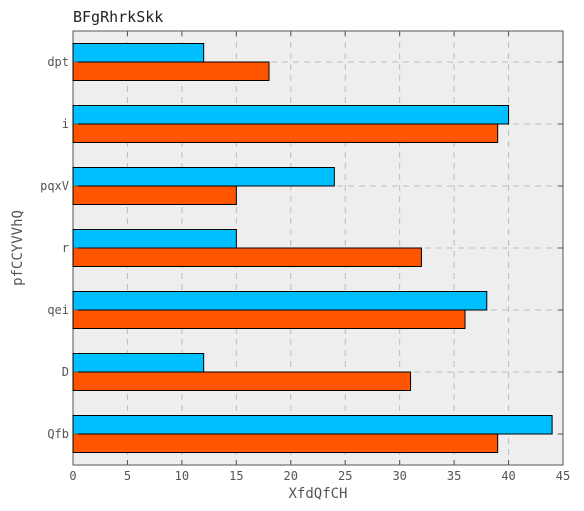 This screenshot has width=584, height=511. Describe the element at coordinates (58, 310) in the screenshot. I see `y-tick-label: qei` at that location.